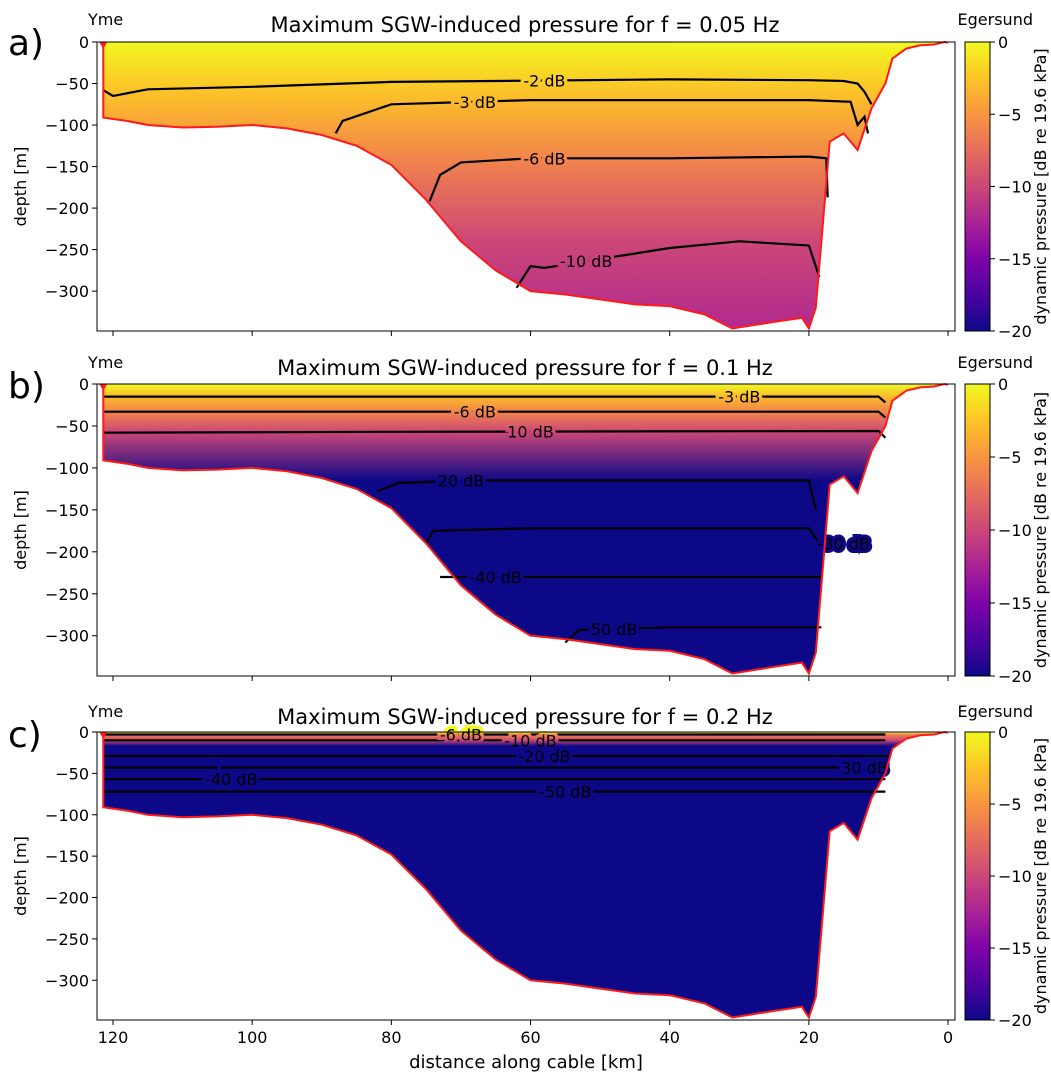 The image size is (1051, 1076). I want to click on x-tick-label: 120, so click(113, 1037).